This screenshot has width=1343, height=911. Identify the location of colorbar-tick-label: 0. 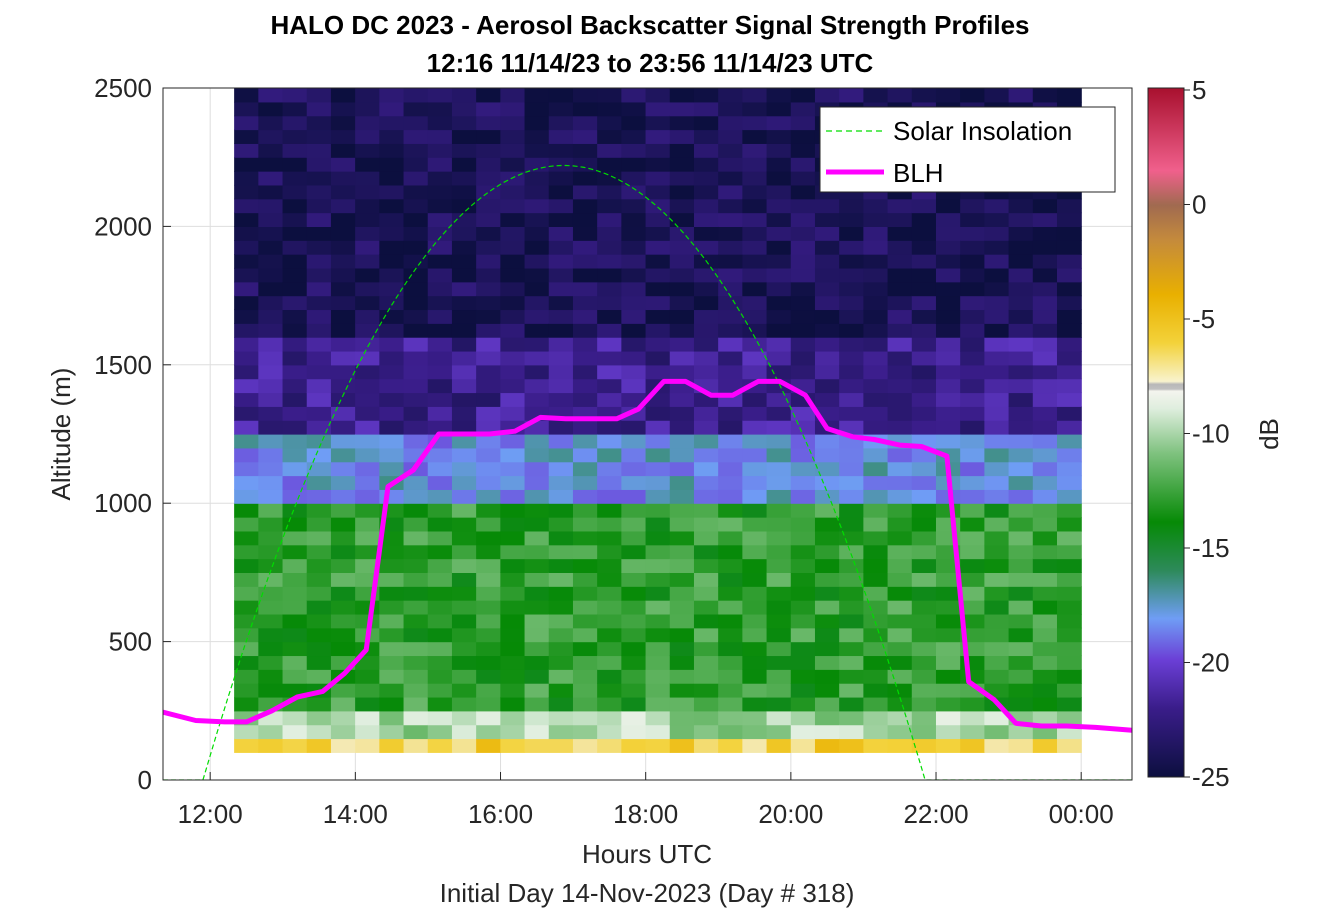
(1199, 205).